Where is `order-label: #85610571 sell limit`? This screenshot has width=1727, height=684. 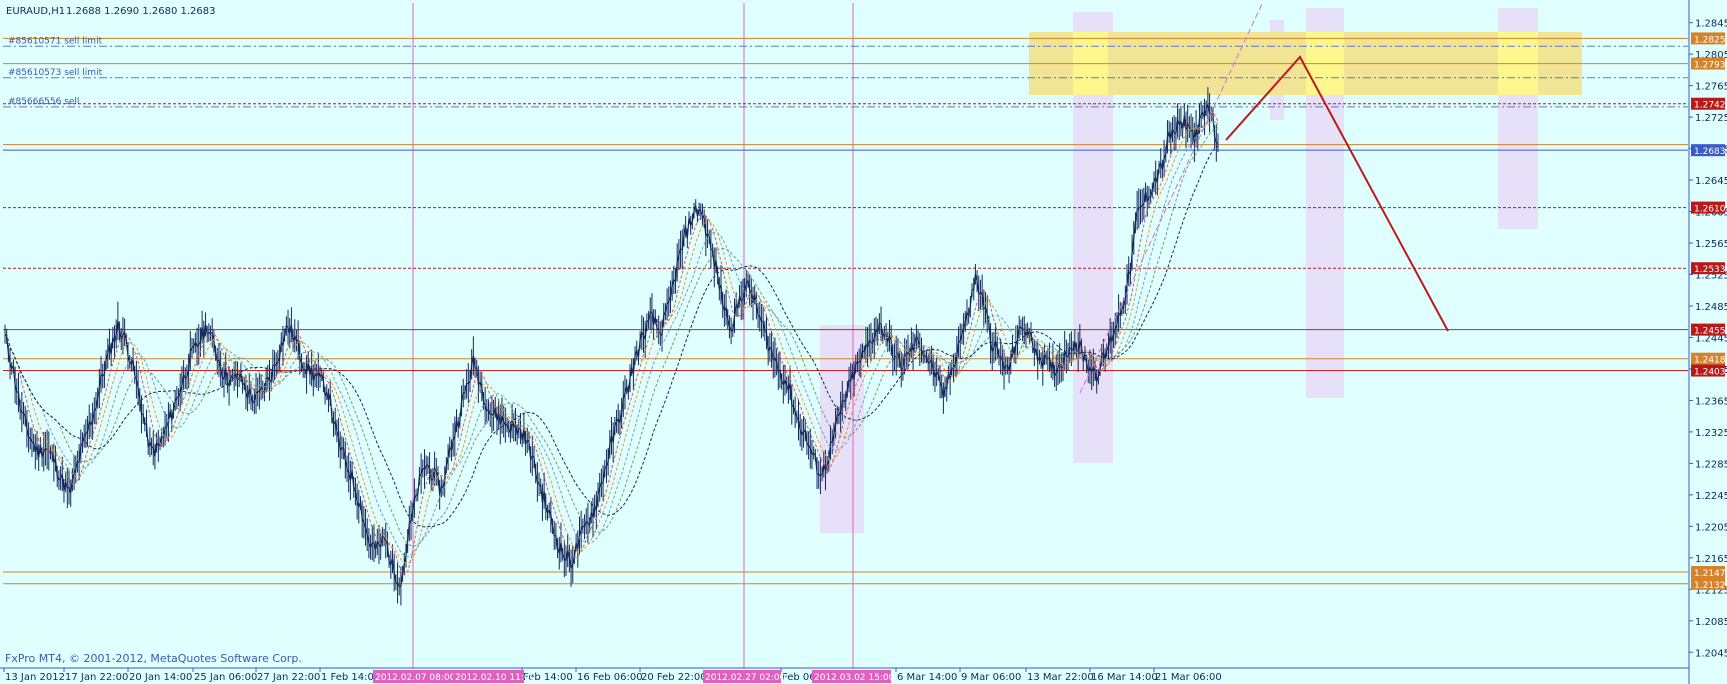
order-label: #85610571 sell limit is located at coordinates (55, 41).